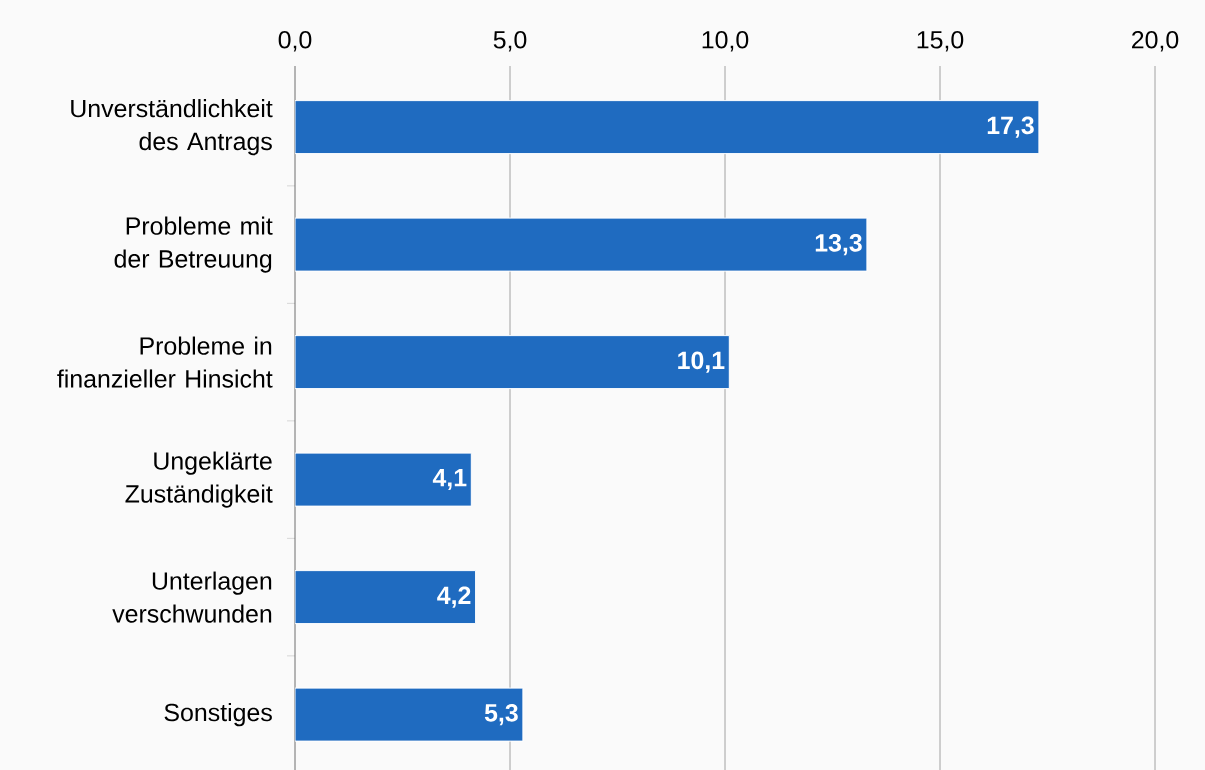 The image size is (1205, 770). What do you see at coordinates (193, 244) in the screenshot?
I see `y-tick-label: Probleme mit der Betreuung` at bounding box center [193, 244].